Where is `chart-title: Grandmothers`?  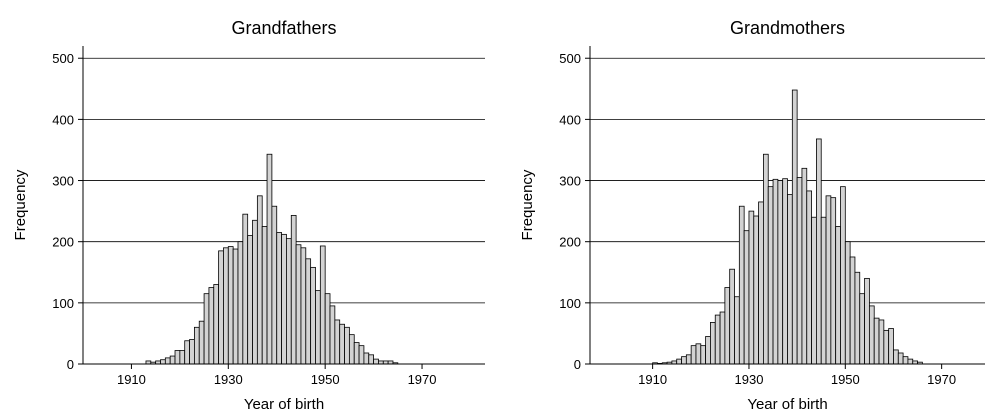
chart-title: Grandmothers is located at coordinates (787, 28).